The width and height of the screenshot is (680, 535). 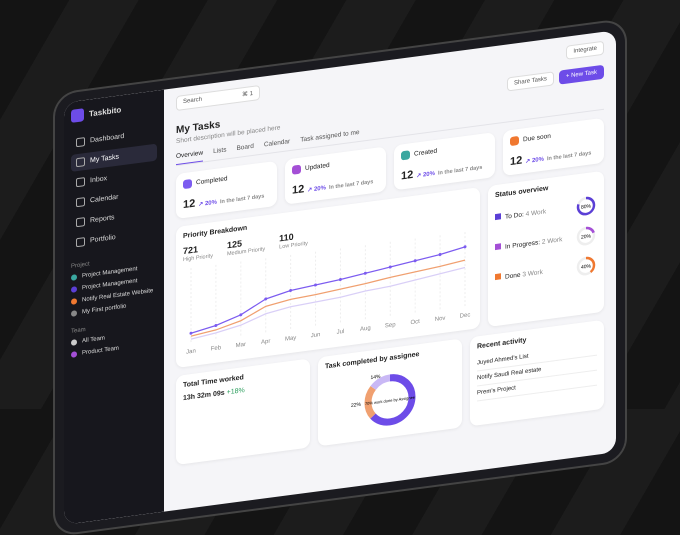 What do you see at coordinates (190, 157) in the screenshot?
I see `tab: Overview` at bounding box center [190, 157].